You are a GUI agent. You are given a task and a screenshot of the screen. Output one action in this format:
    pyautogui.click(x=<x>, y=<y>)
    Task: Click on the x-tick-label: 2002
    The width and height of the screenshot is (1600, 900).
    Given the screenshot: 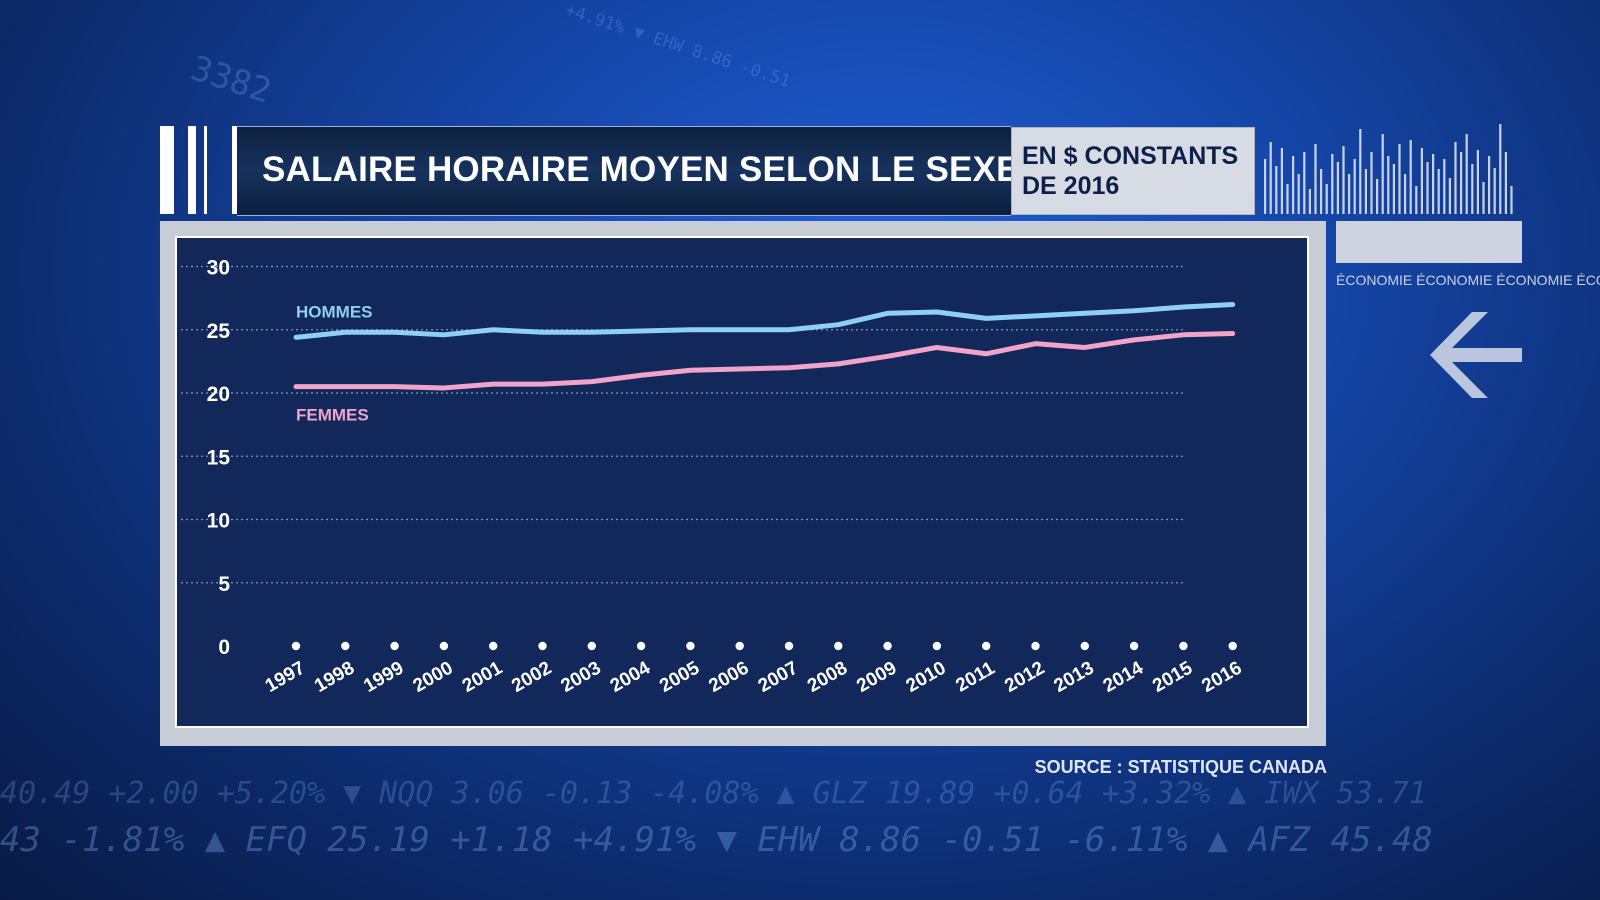 What is the action you would take?
    pyautogui.click(x=531, y=677)
    